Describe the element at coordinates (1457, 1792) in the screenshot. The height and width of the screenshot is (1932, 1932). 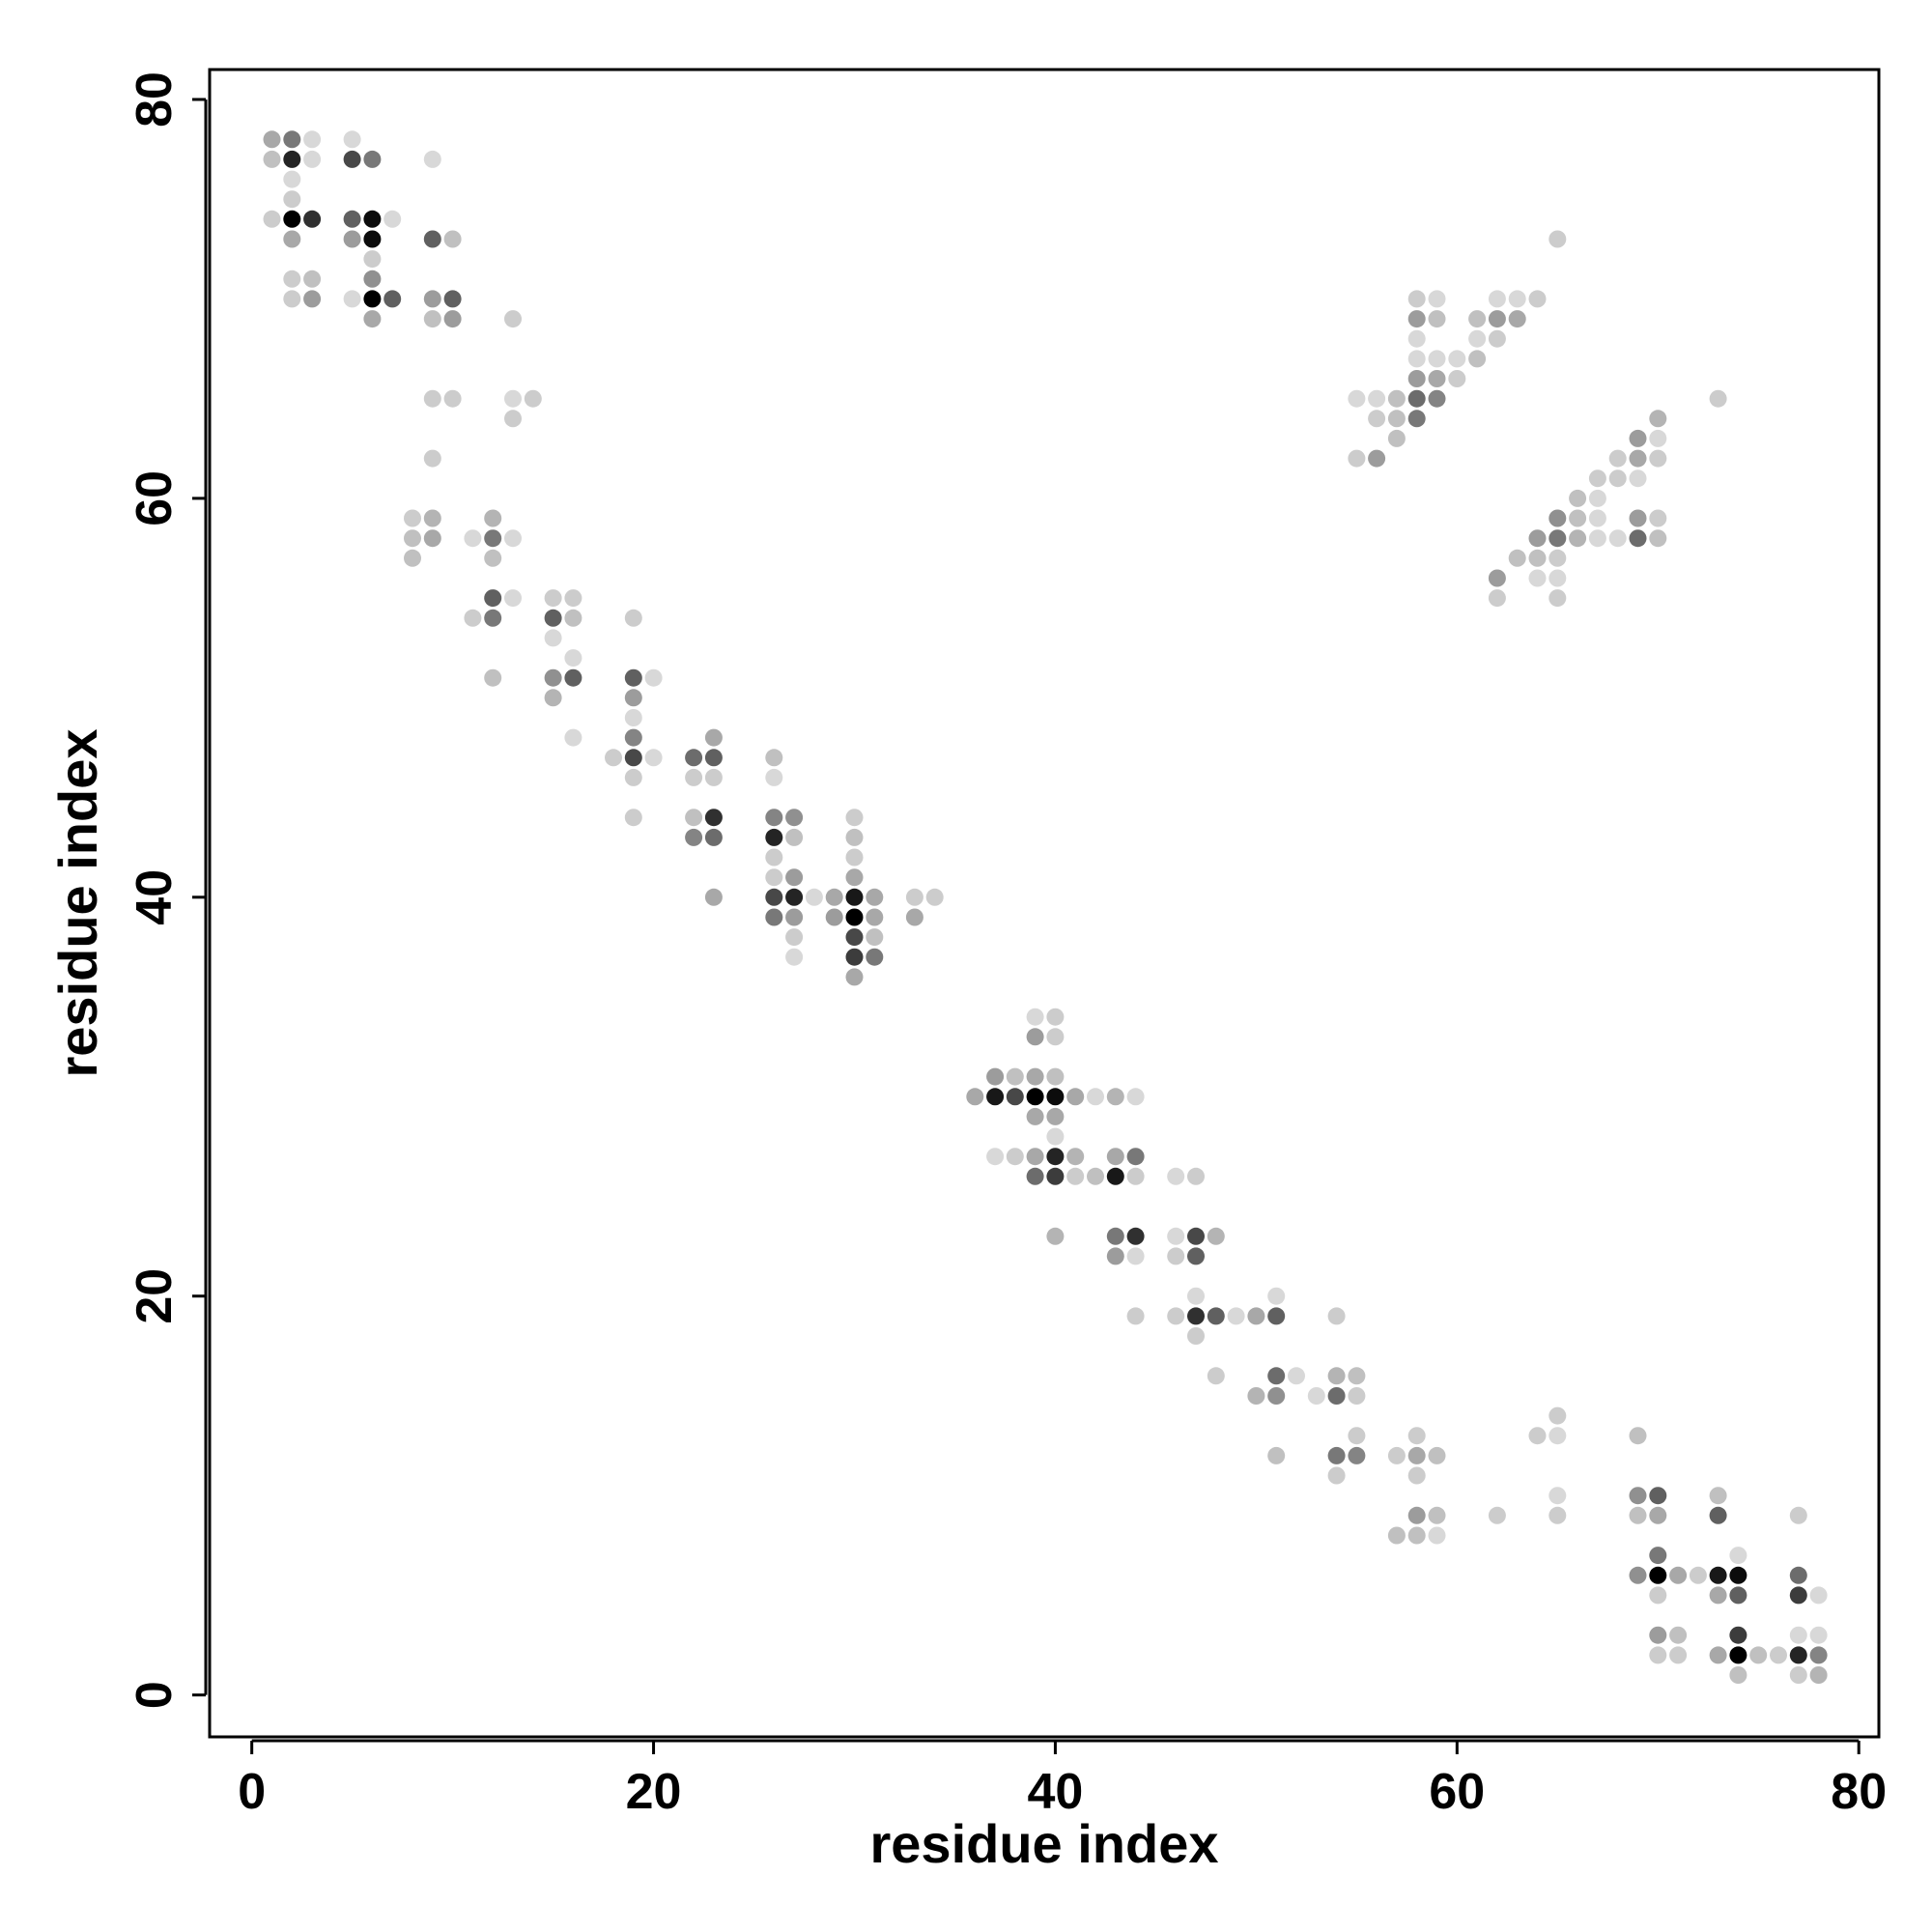
I see `x-tick-label: 60` at that location.